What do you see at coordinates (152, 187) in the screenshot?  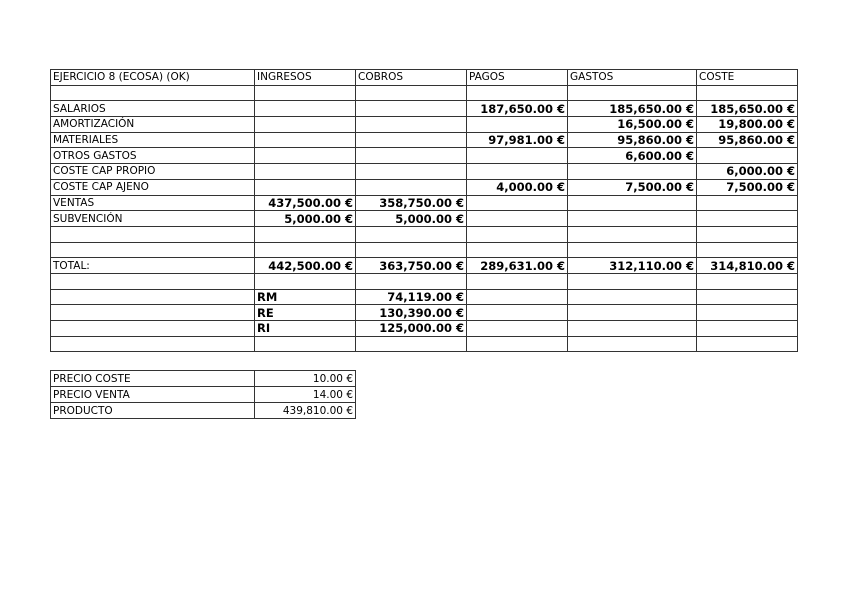 I see `table-cell: COSTE CAP AJENO` at bounding box center [152, 187].